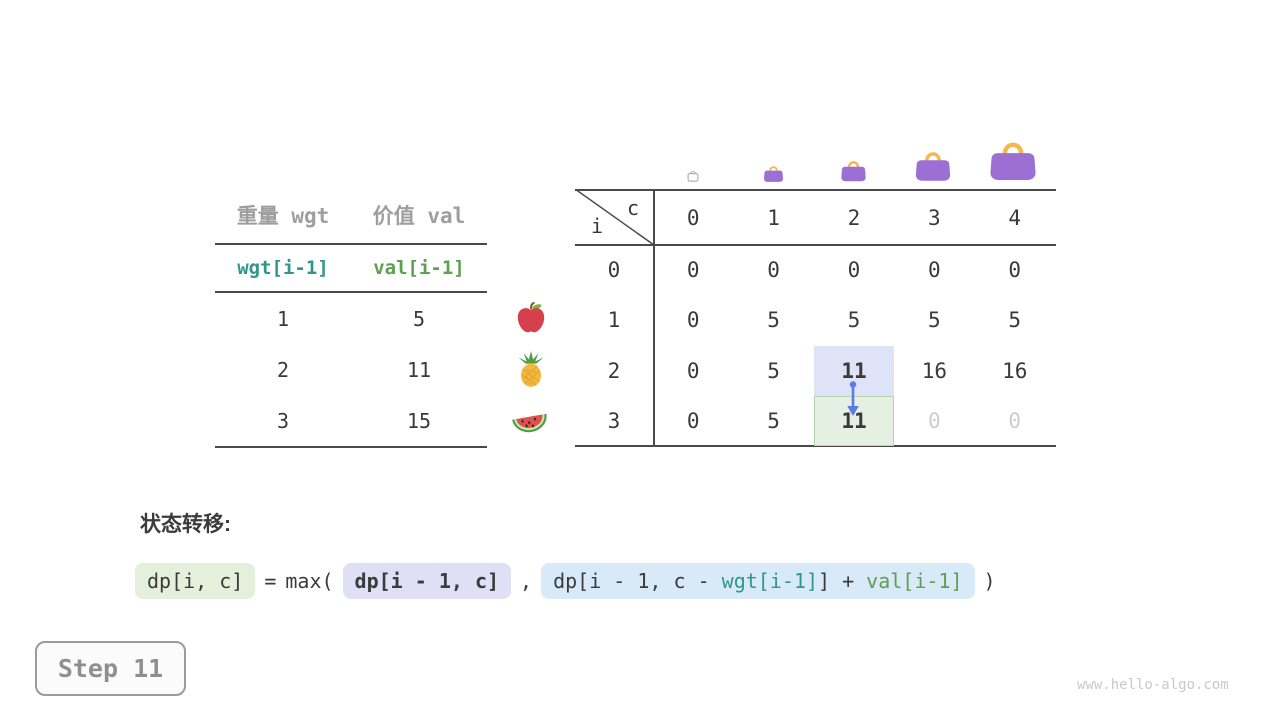 Image resolution: width=1280 pixels, height=720 pixels. Describe the element at coordinates (773, 217) in the screenshot. I see `col-header-1: 1` at that location.